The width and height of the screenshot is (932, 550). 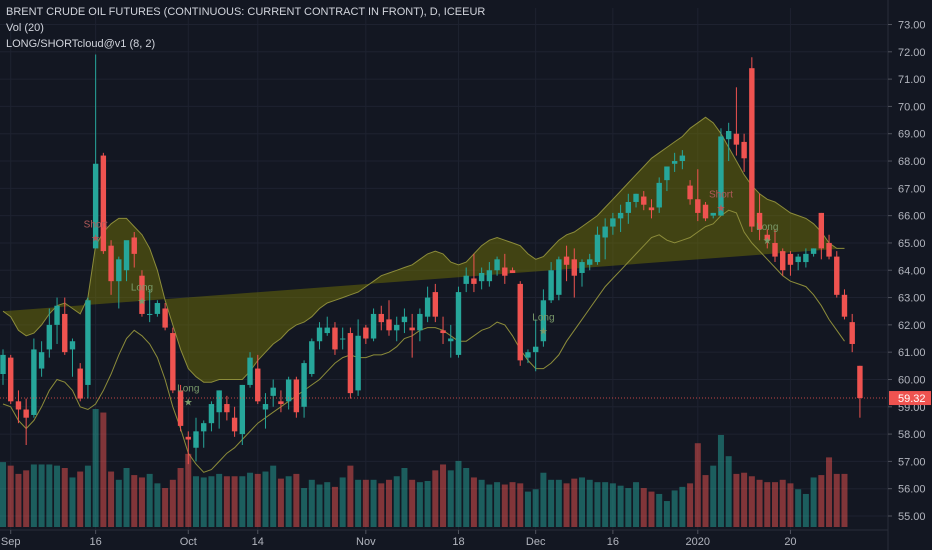 What do you see at coordinates (188, 542) in the screenshot?
I see `time-axis-label: Oct` at bounding box center [188, 542].